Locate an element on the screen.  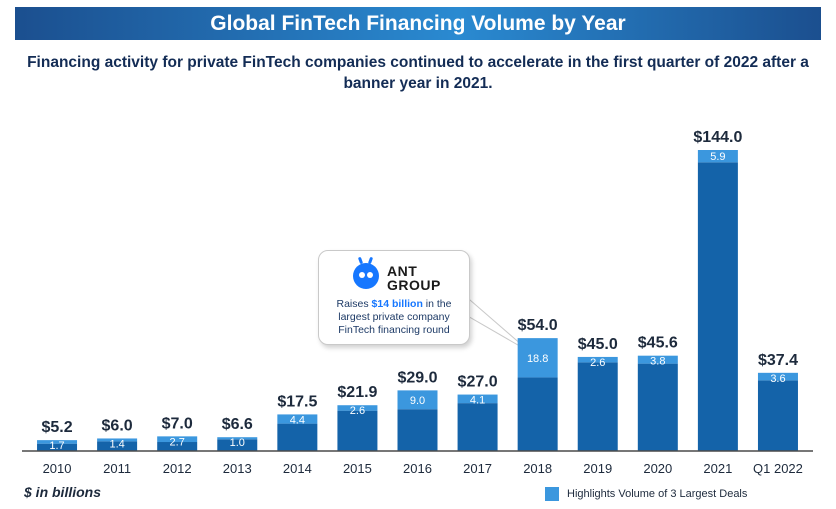
segment-value-label: 4.4 is located at coordinates (297, 420).